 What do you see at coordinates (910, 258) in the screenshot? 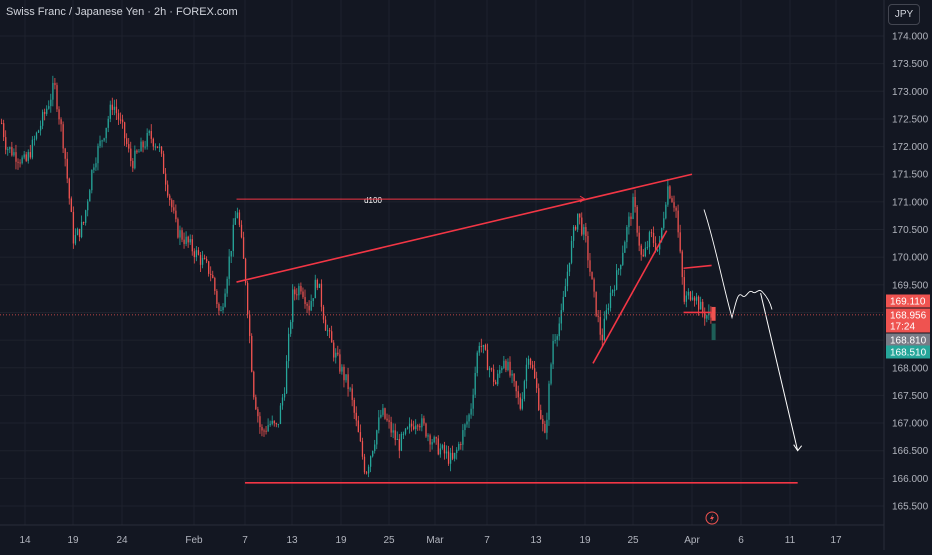
I see `y-tick-label: 170.000` at bounding box center [910, 258].